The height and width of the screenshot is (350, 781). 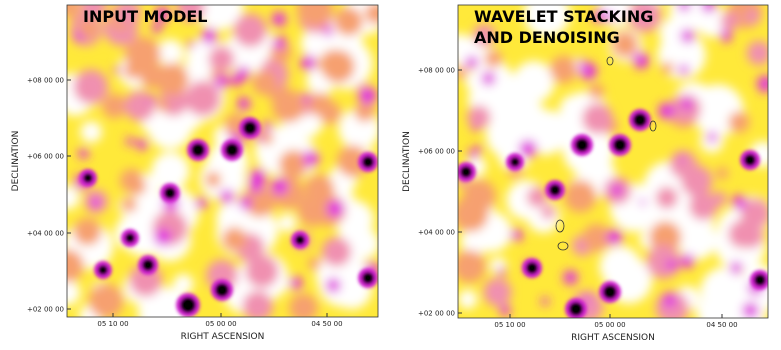 I want to click on y-tick-label: +06 00 00, so click(x=436, y=152).